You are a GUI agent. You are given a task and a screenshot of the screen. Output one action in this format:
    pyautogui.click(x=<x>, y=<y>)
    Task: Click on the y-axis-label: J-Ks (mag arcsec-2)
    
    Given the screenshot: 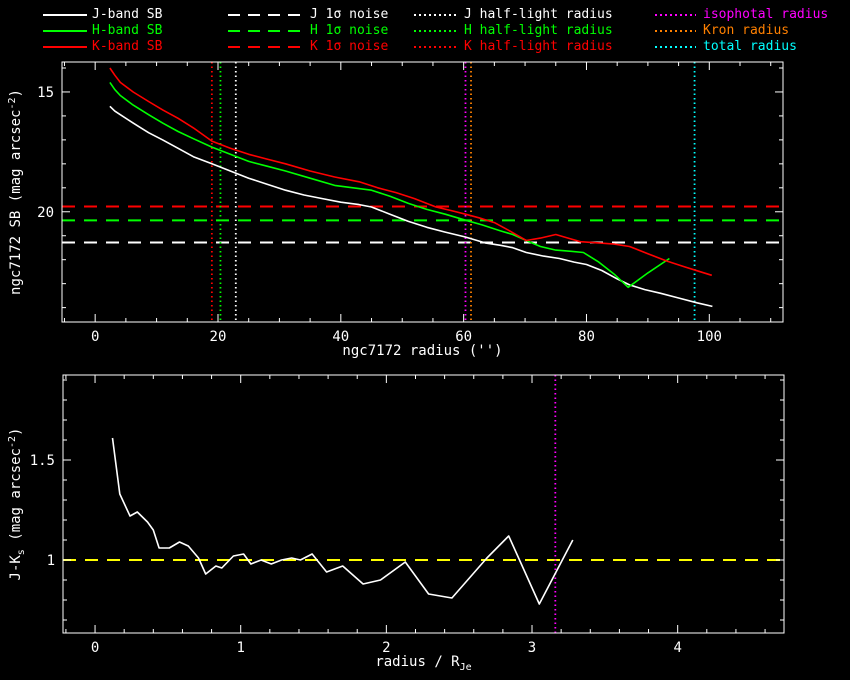 What is the action you would take?
    pyautogui.click(x=17, y=504)
    